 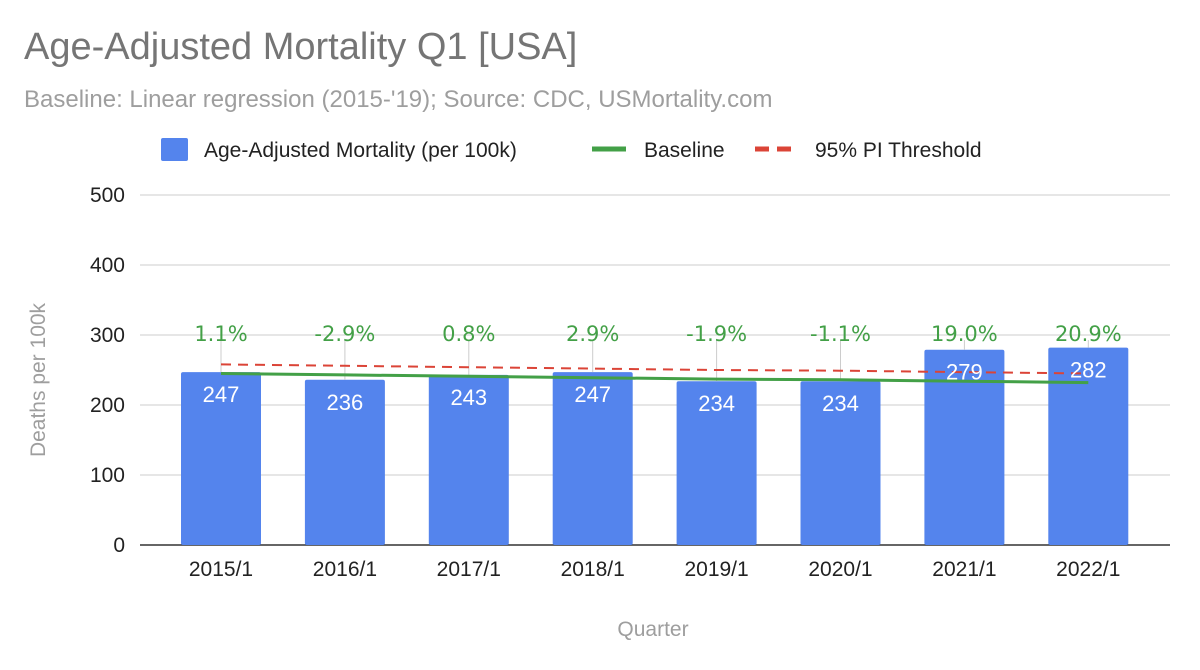 I want to click on x-tick-label: 2019/1, so click(x=716, y=569).